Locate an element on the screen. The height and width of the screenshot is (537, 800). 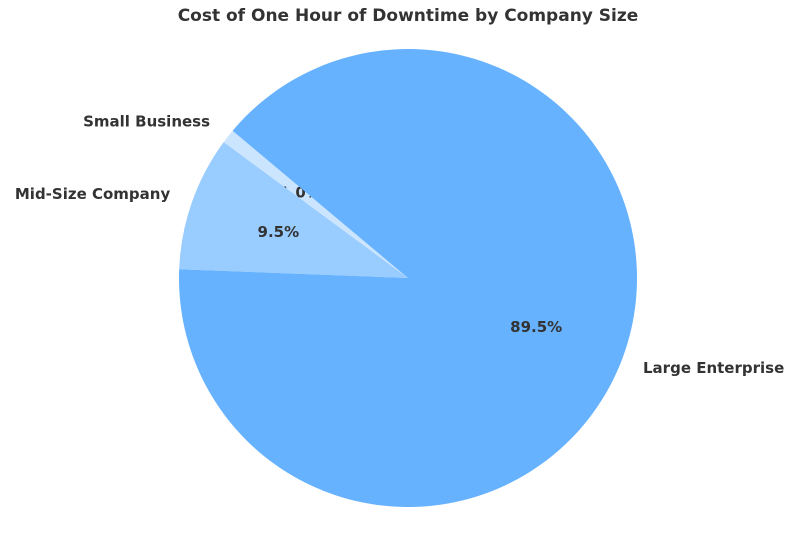
category-label: Large Enterprise is located at coordinates (713, 368).